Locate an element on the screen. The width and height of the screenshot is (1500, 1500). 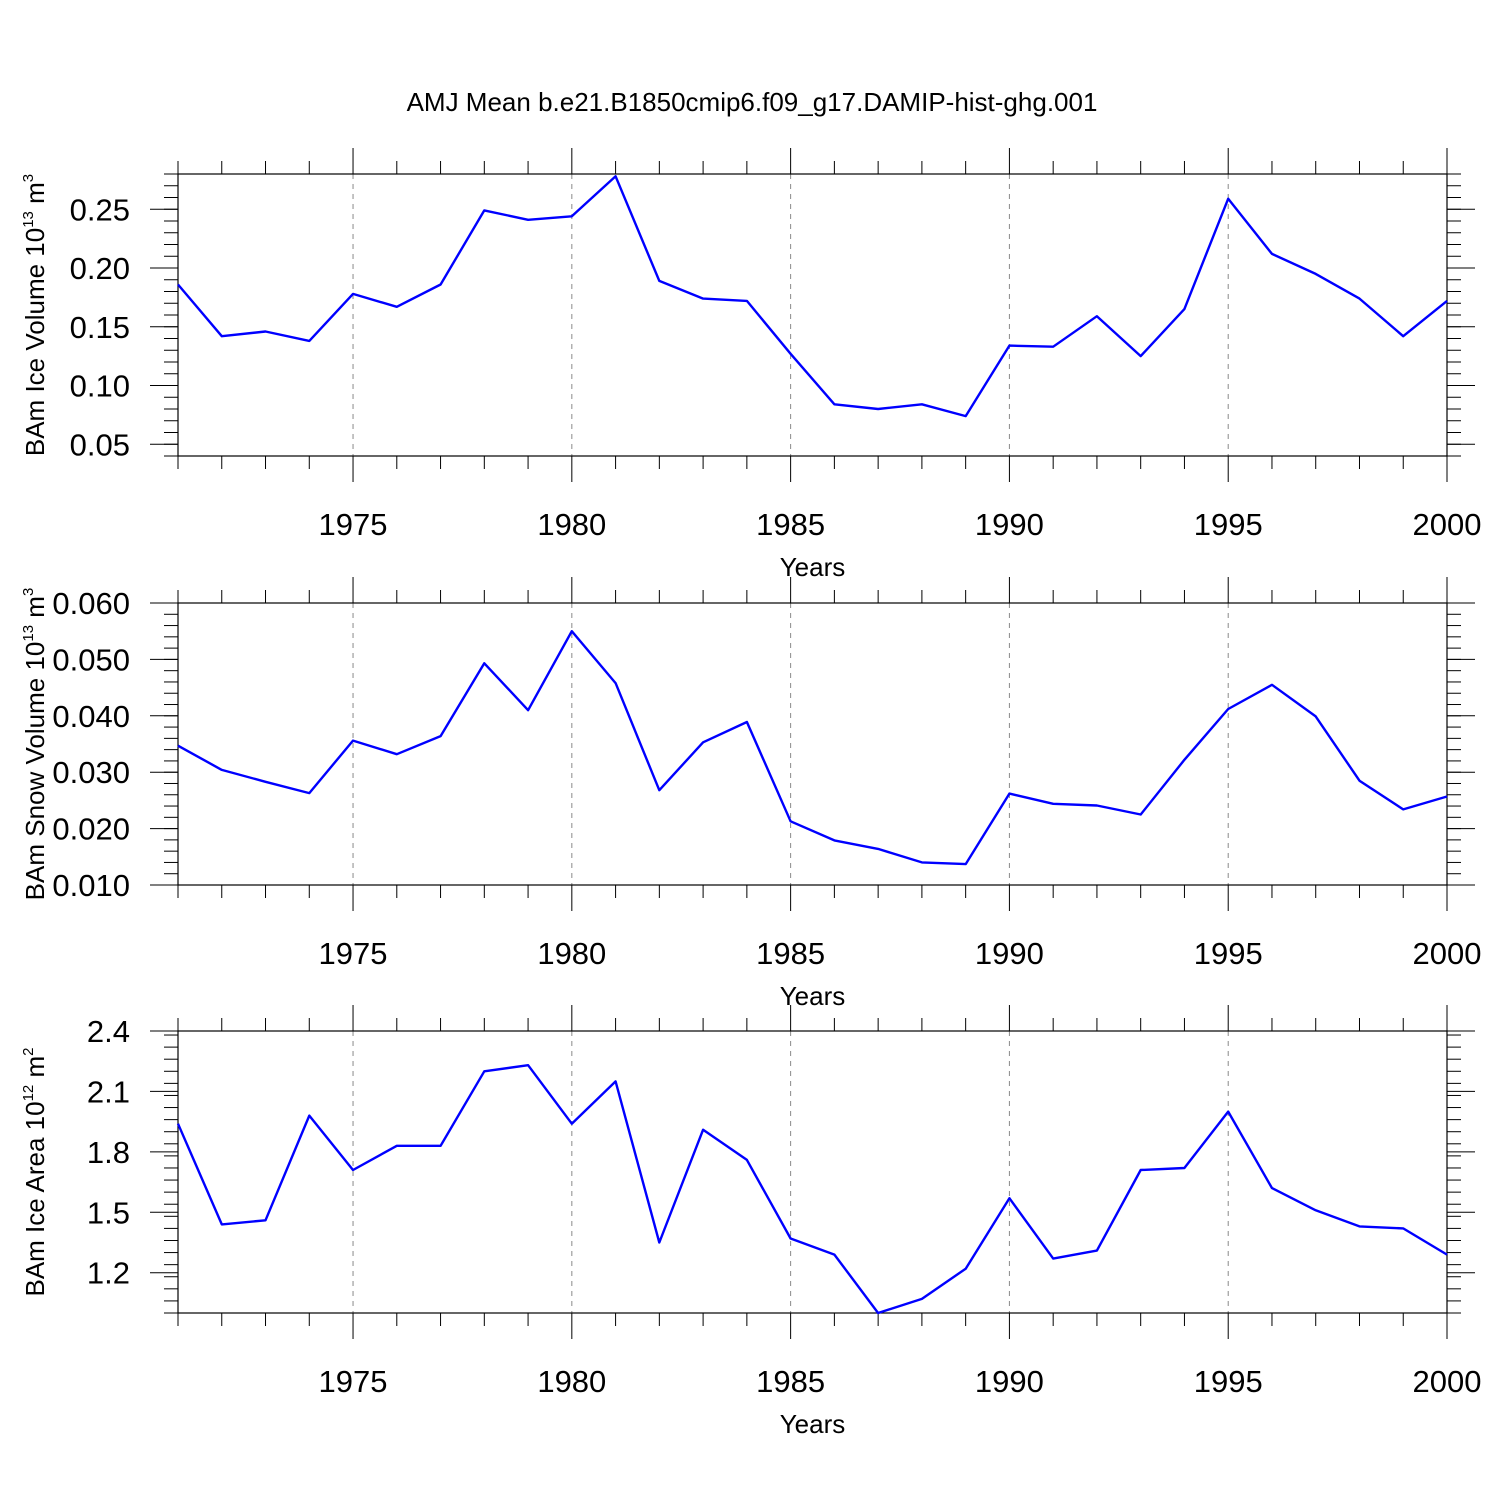
y-tick-label: 0.10 is located at coordinates (100, 386).